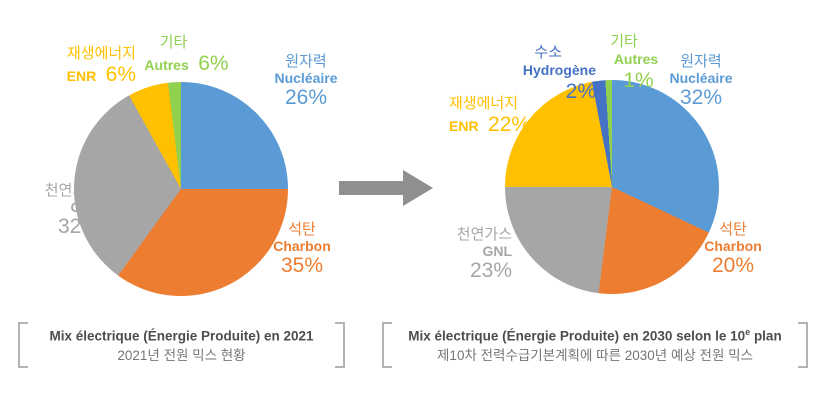 The height and width of the screenshot is (402, 831). What do you see at coordinates (580, 91) in the screenshot?
I see `label-hydrogene-2030-pct: 2%` at bounding box center [580, 91].